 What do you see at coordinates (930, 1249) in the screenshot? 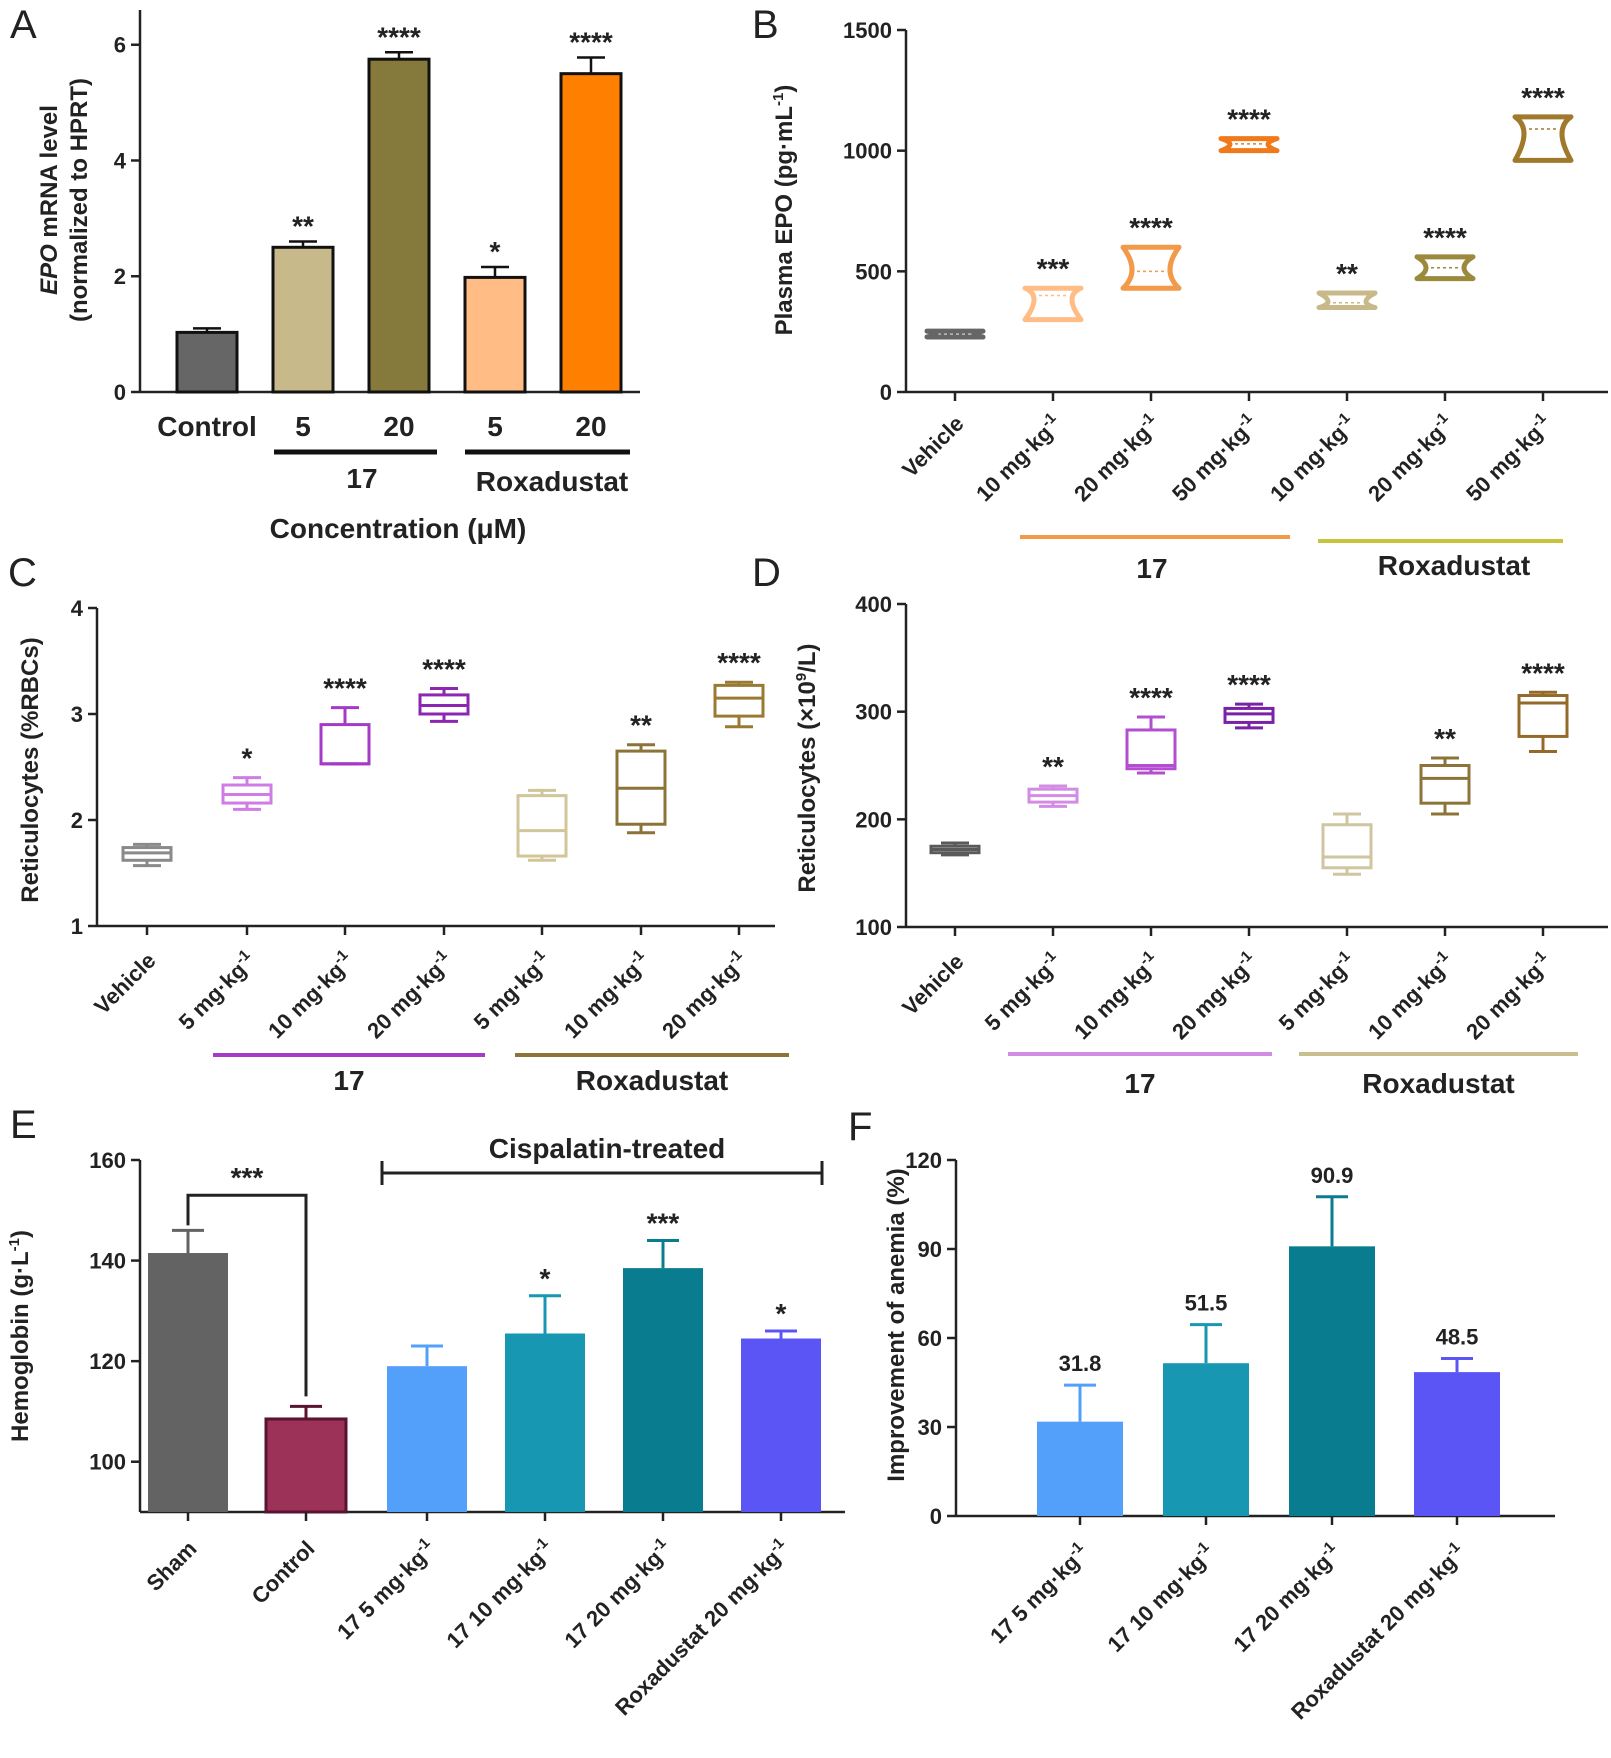
I see `panel-f-ytick-label: 90` at bounding box center [930, 1249].